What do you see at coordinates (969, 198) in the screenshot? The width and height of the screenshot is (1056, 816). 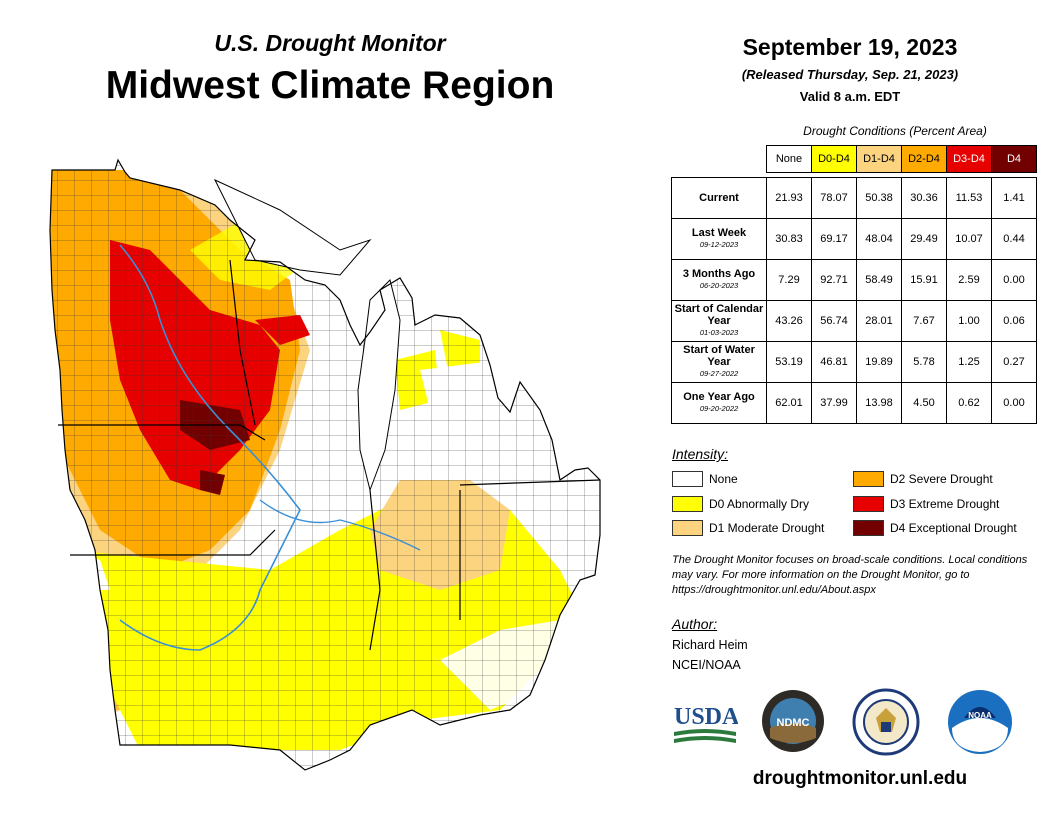 I see `table-cell: 11.53` at bounding box center [969, 198].